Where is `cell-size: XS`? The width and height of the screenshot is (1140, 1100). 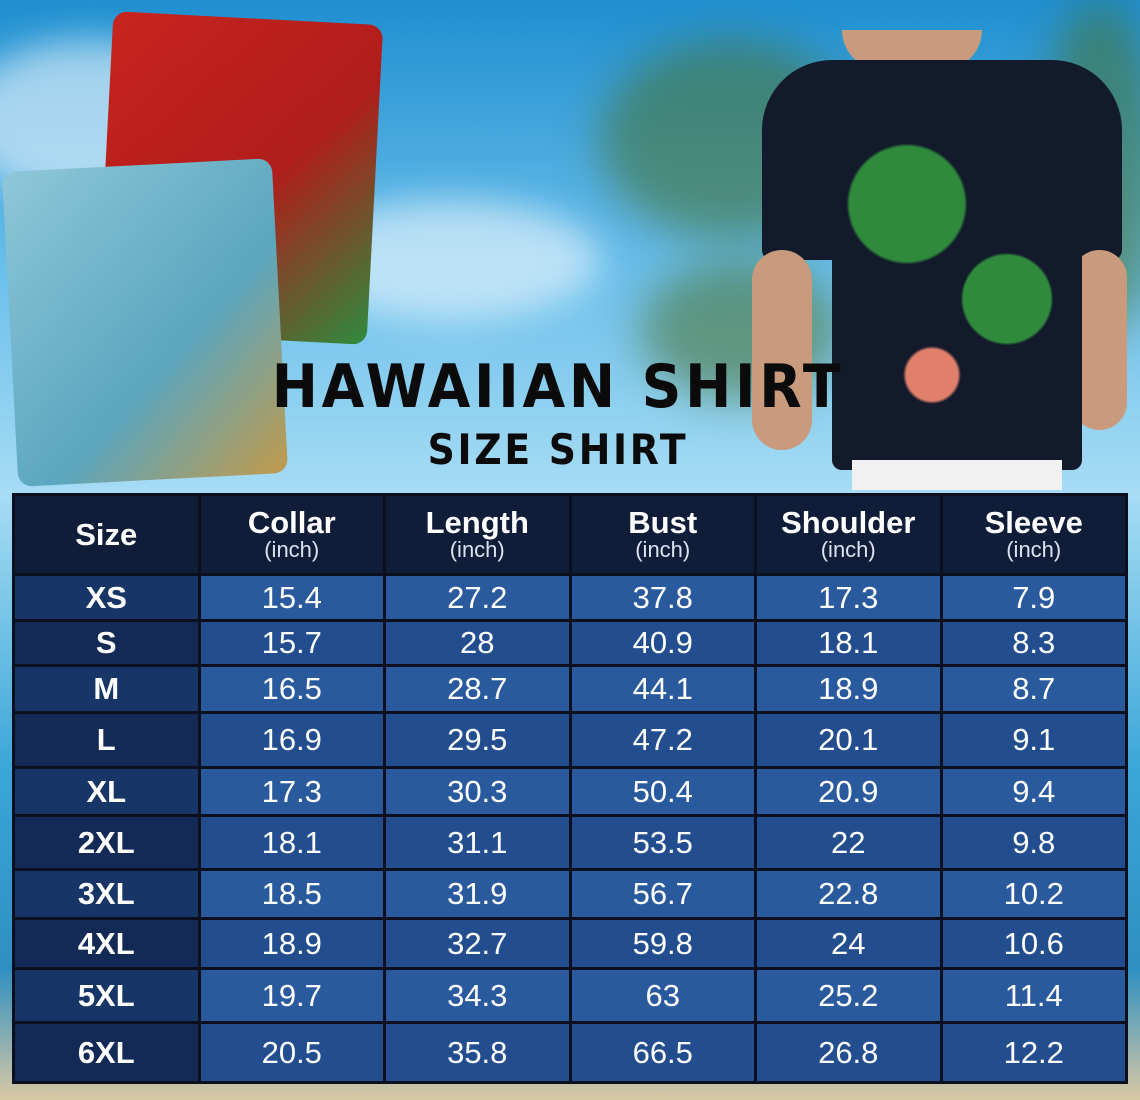 cell-size: XS is located at coordinates (106, 597).